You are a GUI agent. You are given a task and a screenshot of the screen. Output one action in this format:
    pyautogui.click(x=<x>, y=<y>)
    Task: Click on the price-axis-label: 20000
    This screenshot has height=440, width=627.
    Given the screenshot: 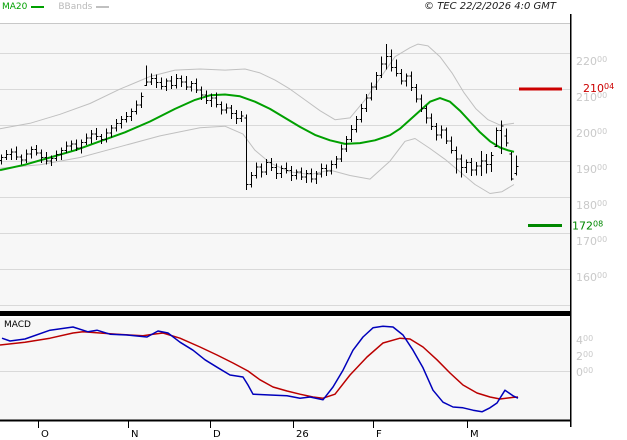 What is the action you would take?
    pyautogui.click(x=591, y=133)
    